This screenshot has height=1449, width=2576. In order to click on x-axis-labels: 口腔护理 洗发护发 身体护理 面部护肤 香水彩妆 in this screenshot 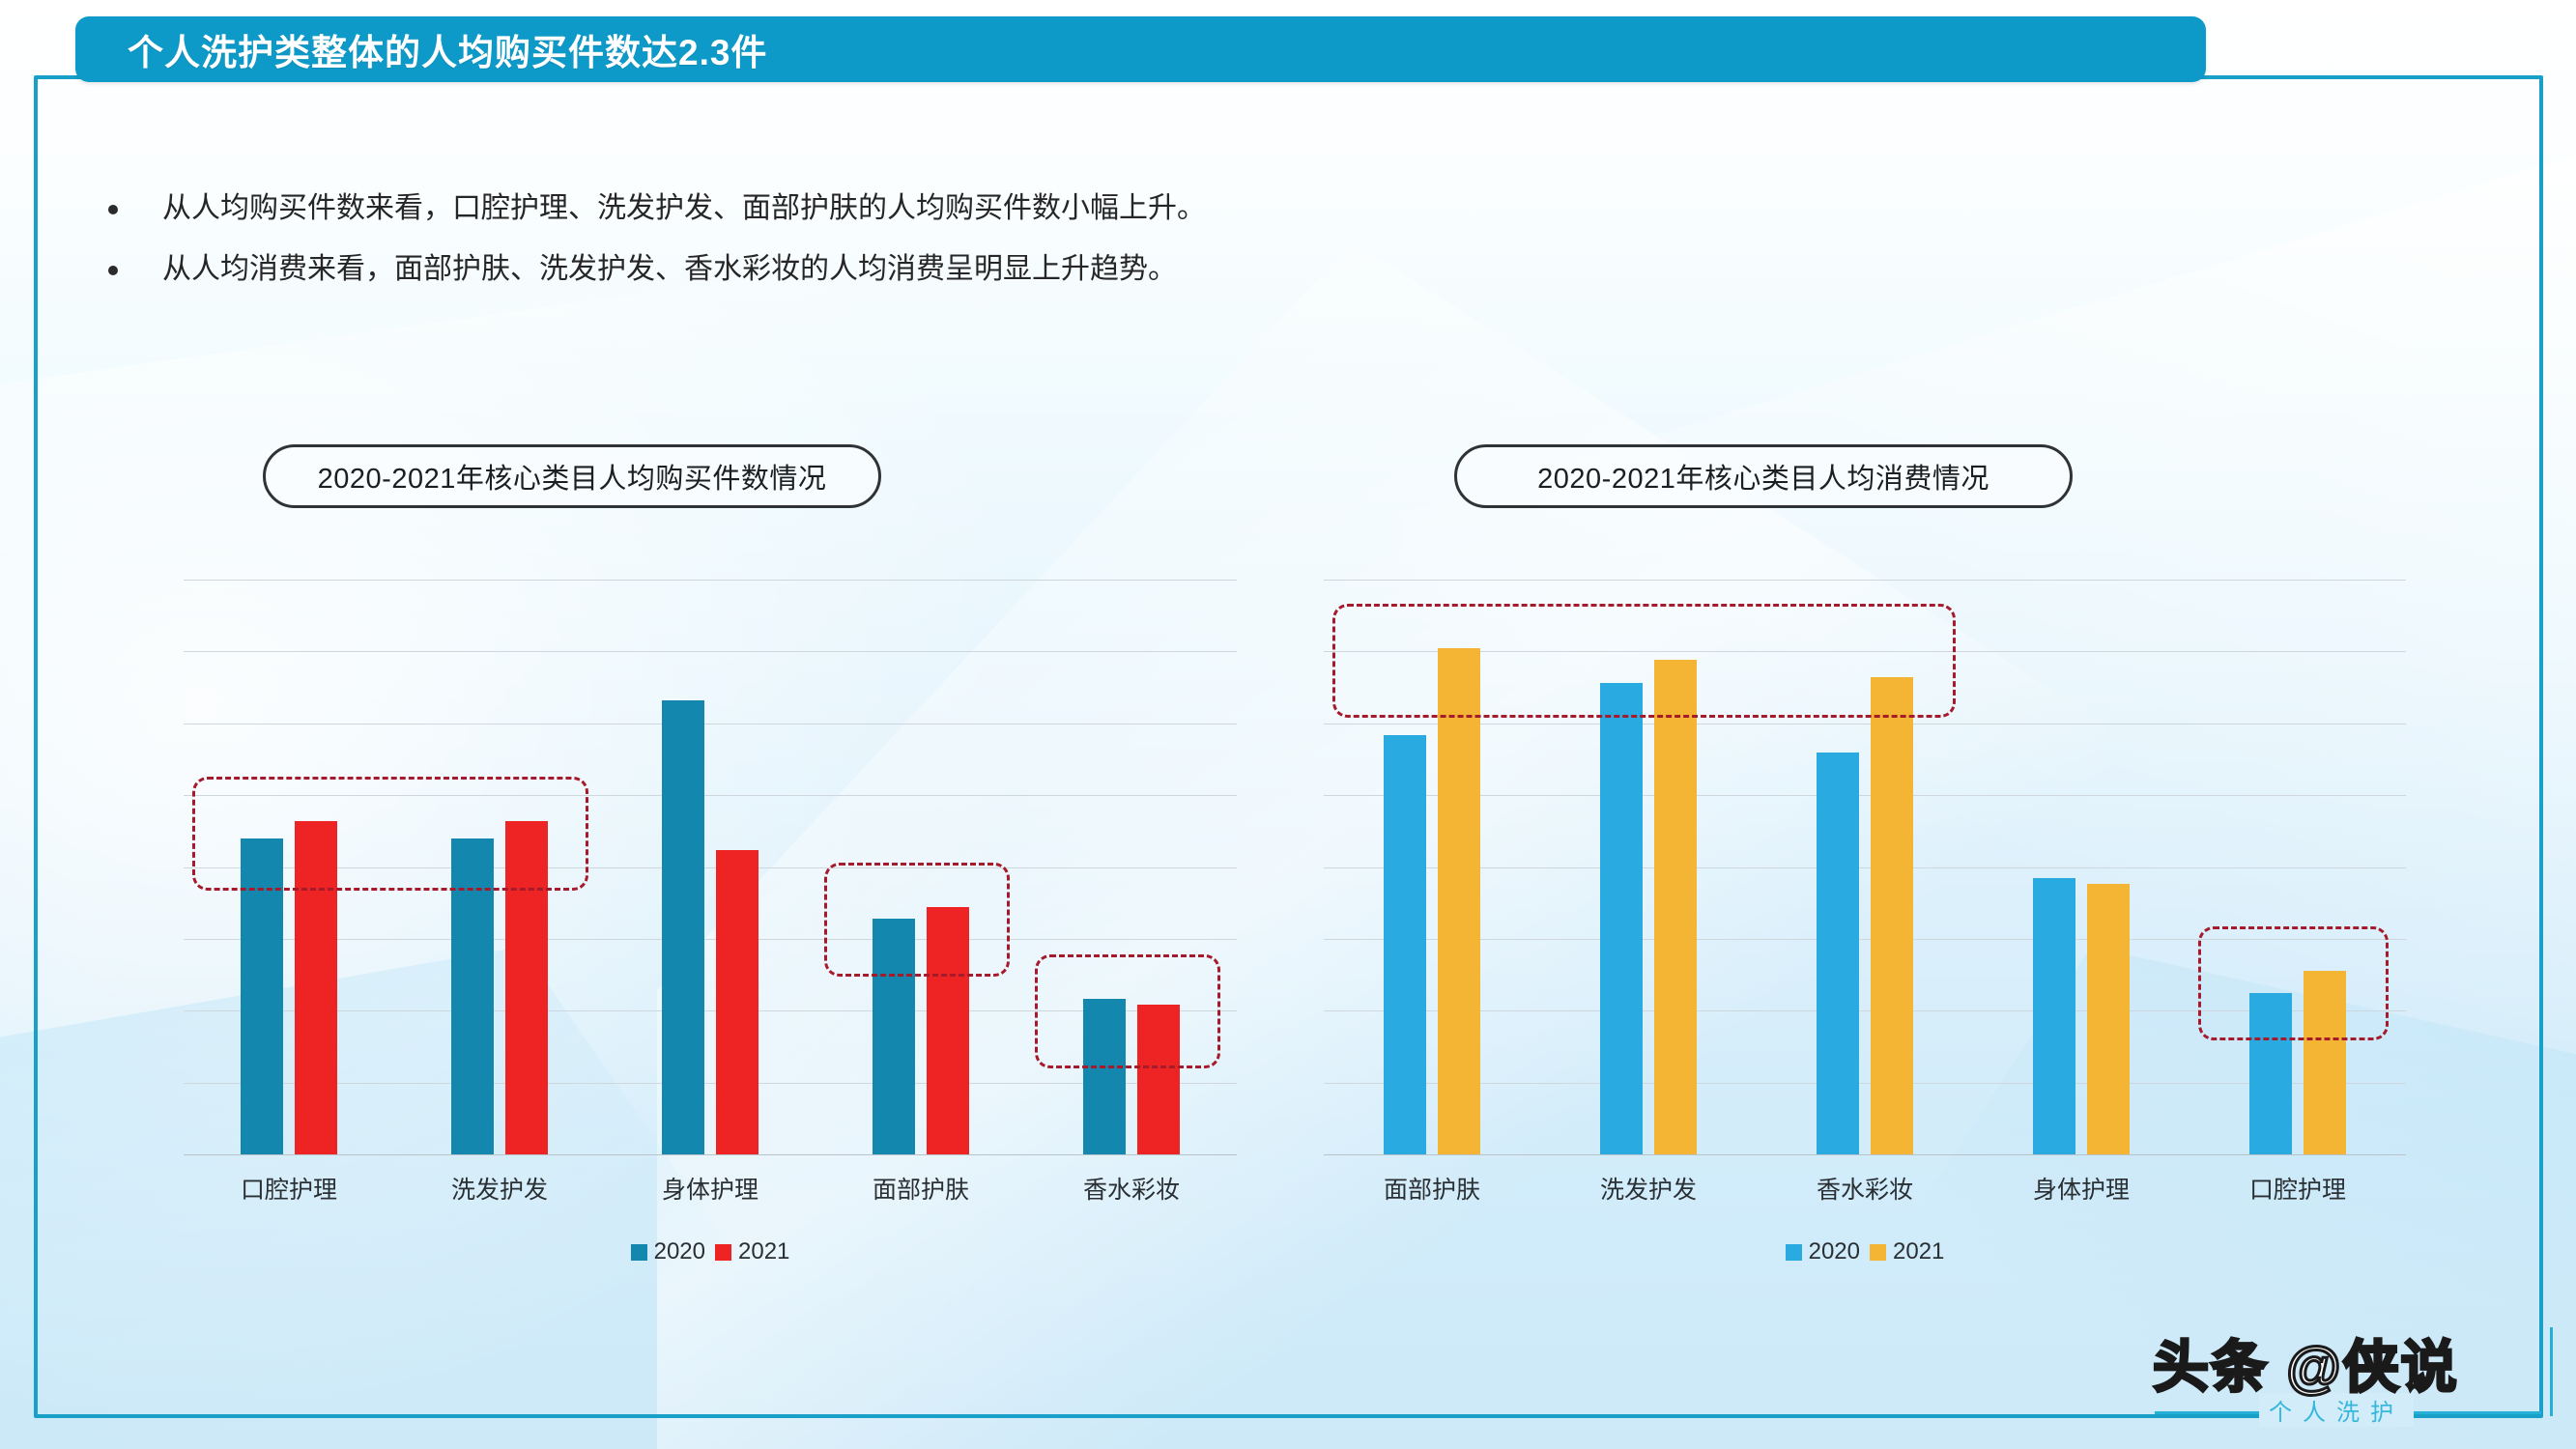, I will do `click(711, 1188)`.